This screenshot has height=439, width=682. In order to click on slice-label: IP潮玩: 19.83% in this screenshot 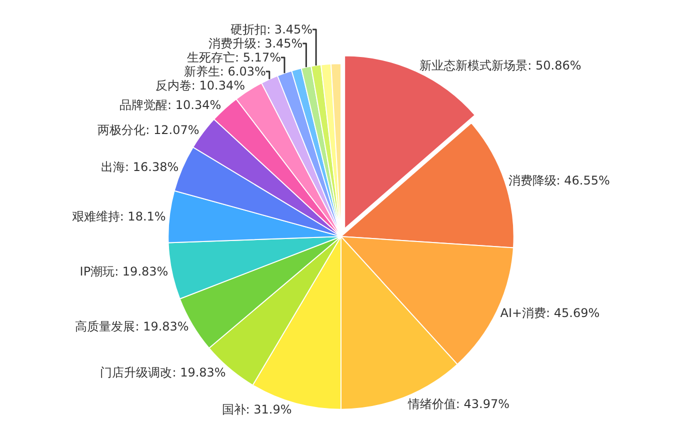, I will do `click(124, 271)`.